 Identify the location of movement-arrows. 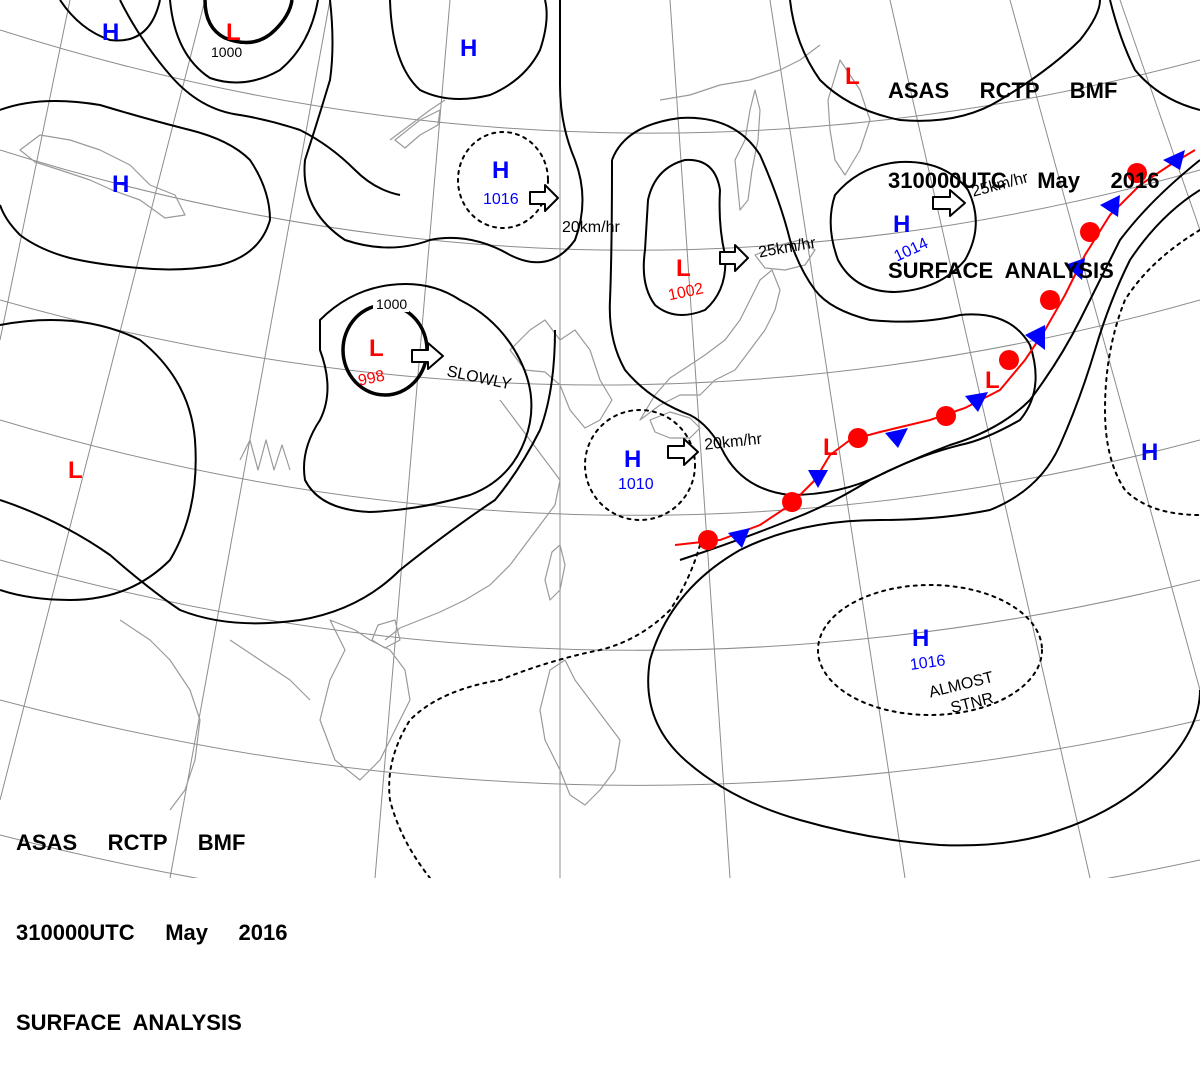
(688, 325).